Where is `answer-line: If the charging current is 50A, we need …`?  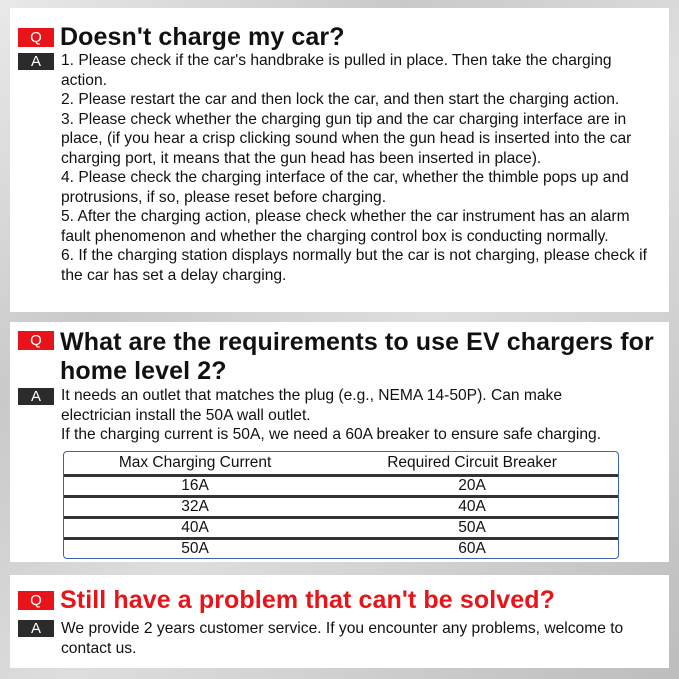 answer-line: If the charging current is 50A, we need … is located at coordinates (331, 434).